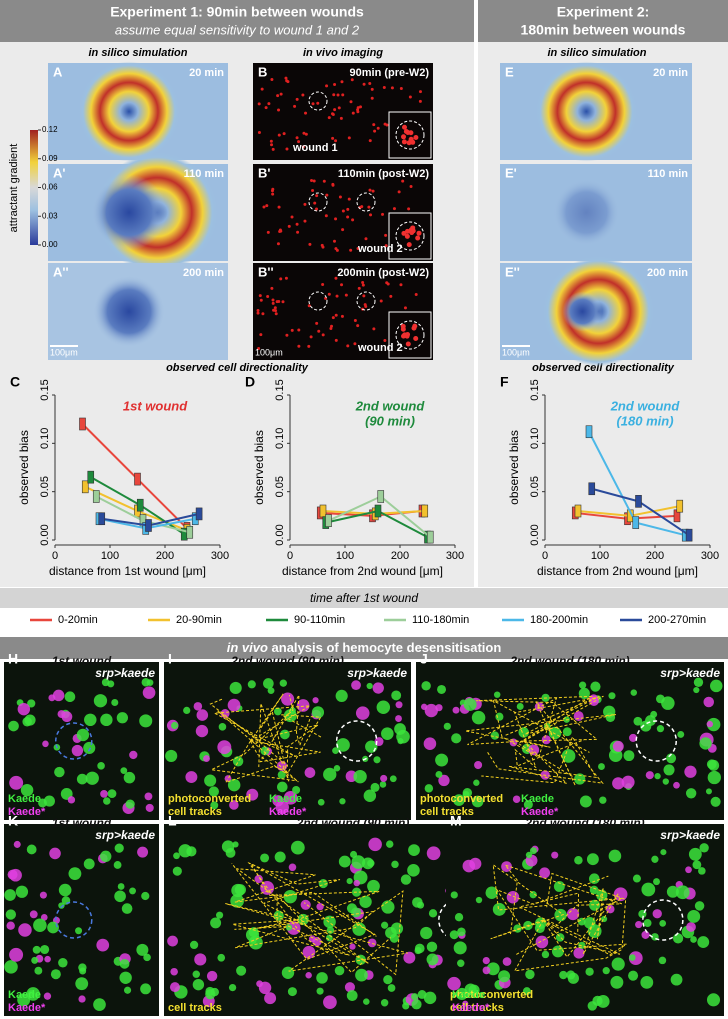 The height and width of the screenshot is (1019, 728). I want to click on experiment-title: 180min between wounds, so click(603, 30).